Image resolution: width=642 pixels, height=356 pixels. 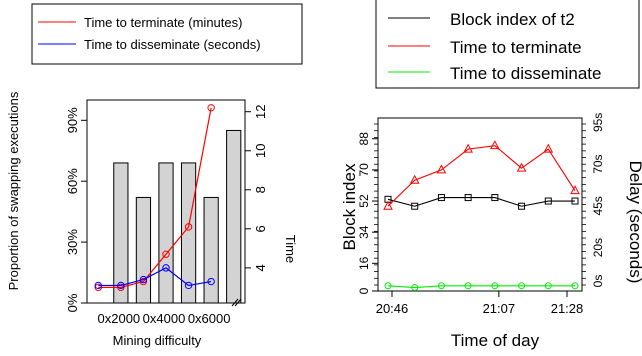 I want to click on bar-0x6000, so click(x=211, y=250).